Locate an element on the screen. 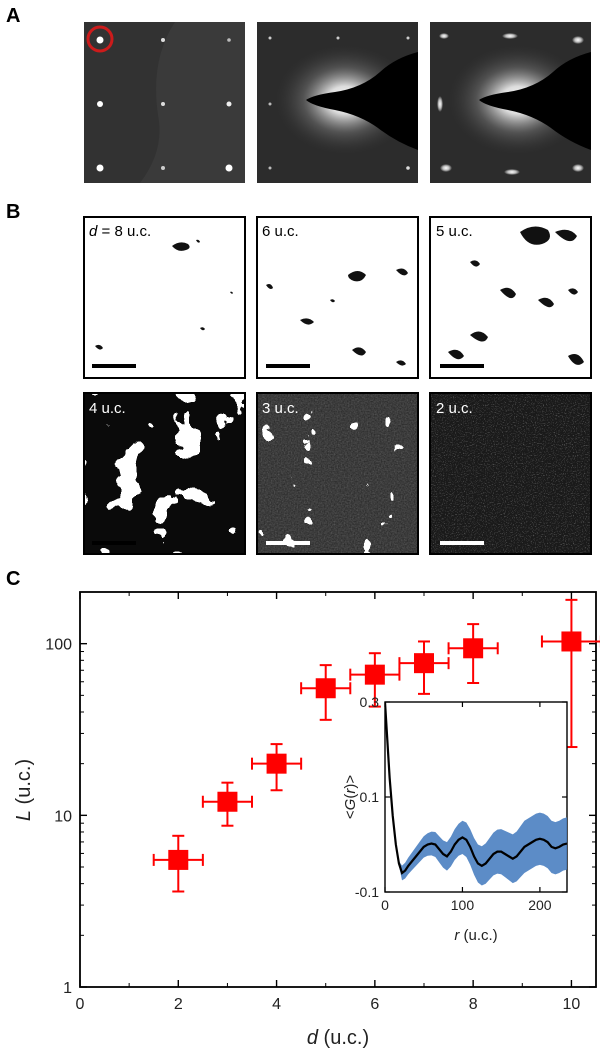 The height and width of the screenshot is (1054, 600). pfm-image-8uc: d = 8 u.c. is located at coordinates (164, 297).